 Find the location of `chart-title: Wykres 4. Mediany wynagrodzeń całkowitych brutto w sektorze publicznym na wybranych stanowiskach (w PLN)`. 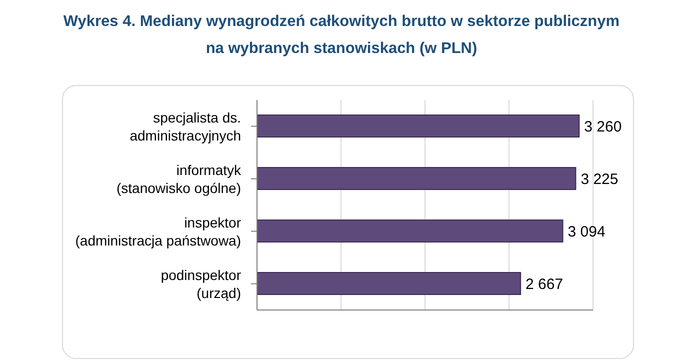

chart-title: Wykres 4. Mediany wynagrodzeń całkowitych brutto w sektorze publicznym na wybranych stanowiskach (w PLN) is located at coordinates (341, 35).